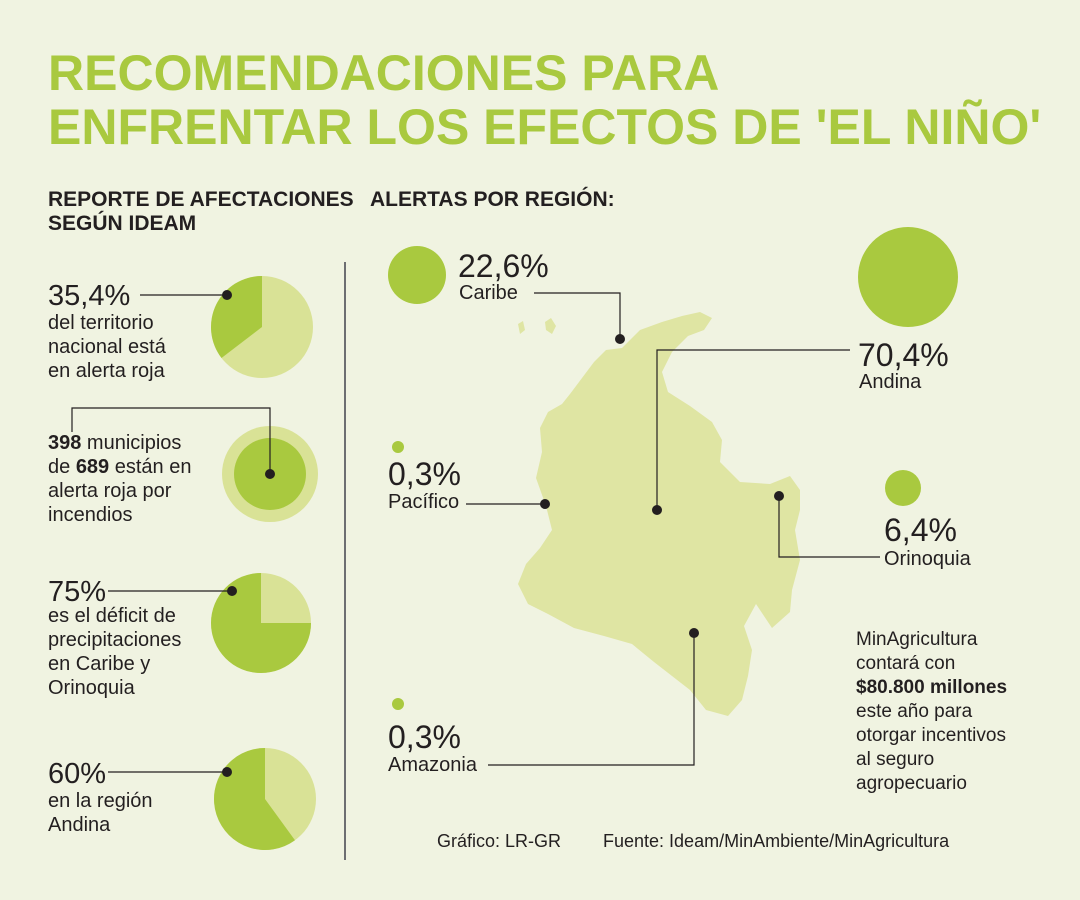  I want to click on leader-amazonia, so click(591, 699).